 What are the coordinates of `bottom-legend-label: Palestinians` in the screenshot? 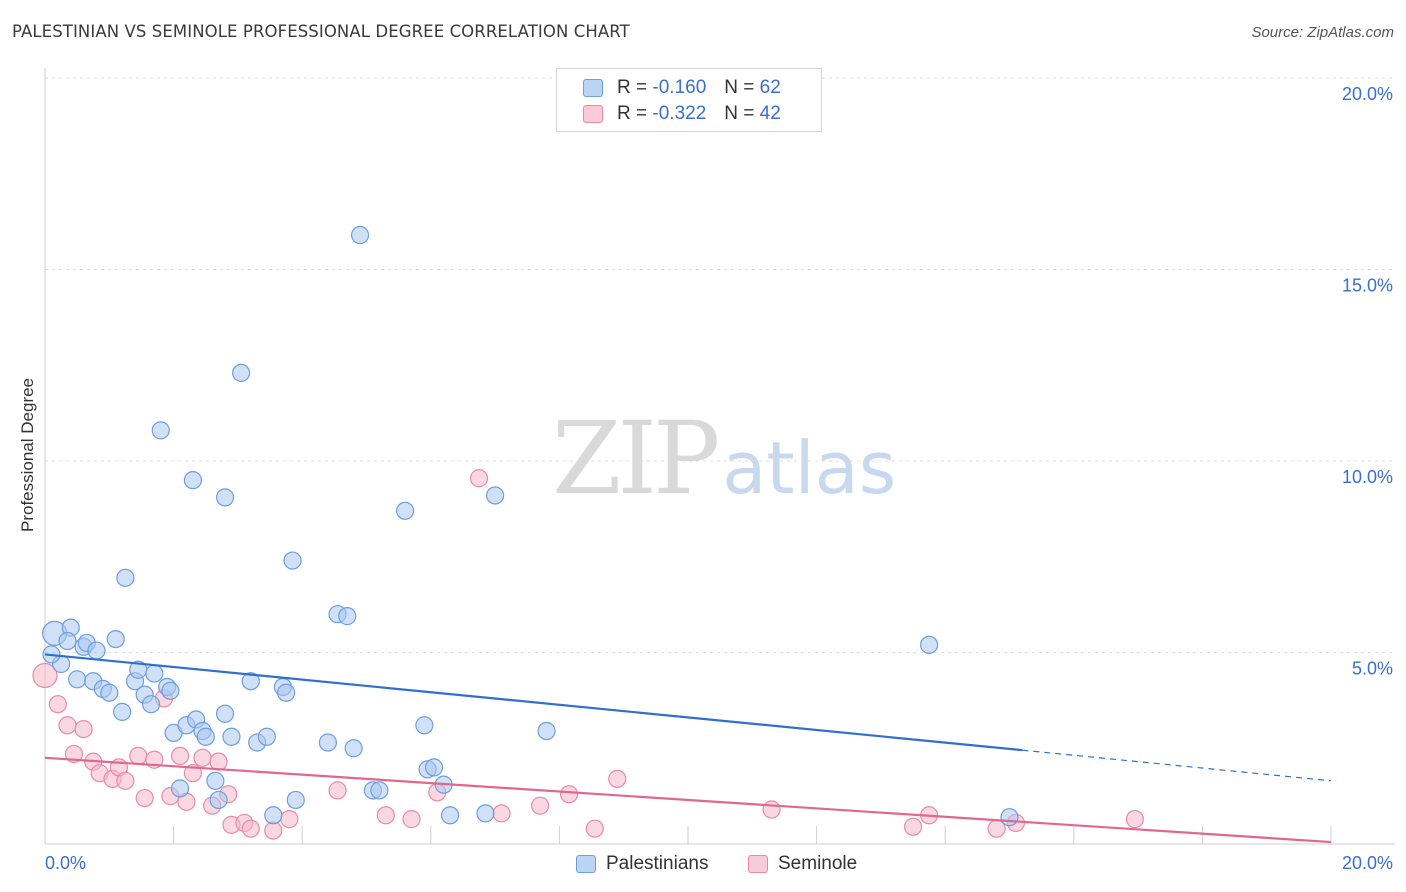 It's located at (657, 863).